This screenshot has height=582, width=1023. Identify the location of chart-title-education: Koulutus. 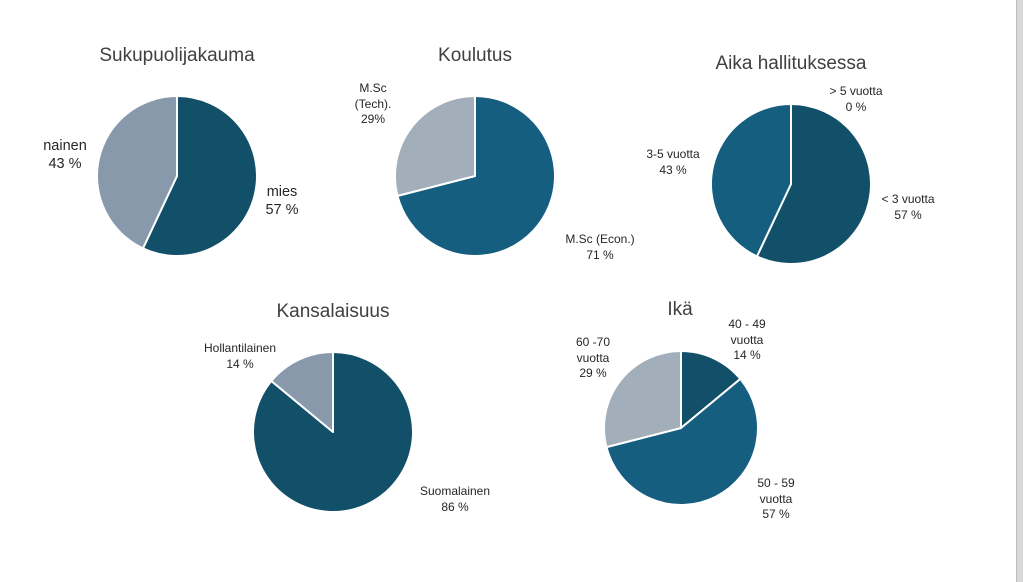
(475, 55).